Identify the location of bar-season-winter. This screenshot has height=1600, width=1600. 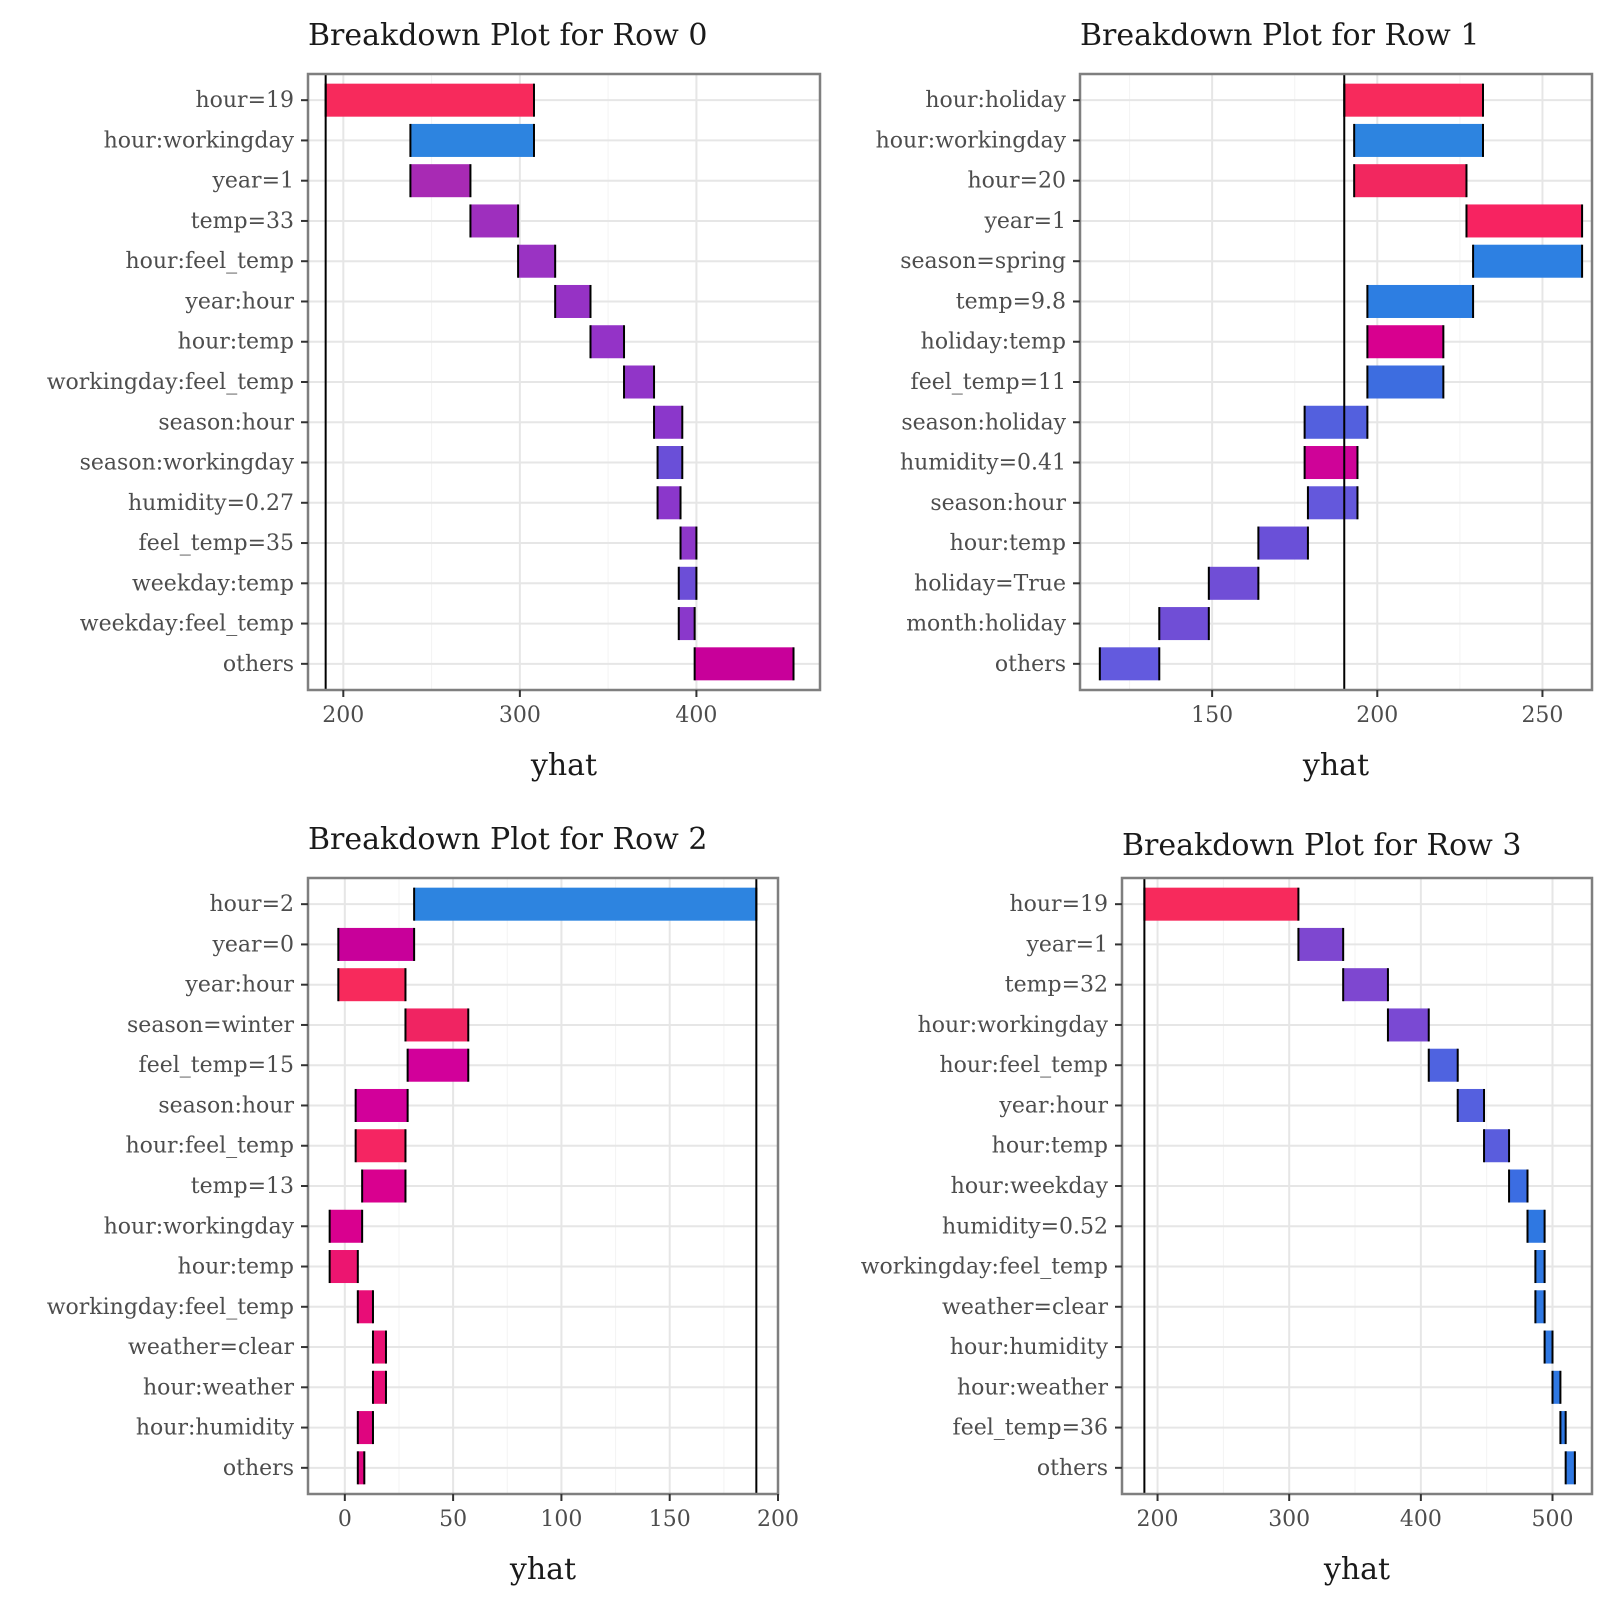
(437, 1025).